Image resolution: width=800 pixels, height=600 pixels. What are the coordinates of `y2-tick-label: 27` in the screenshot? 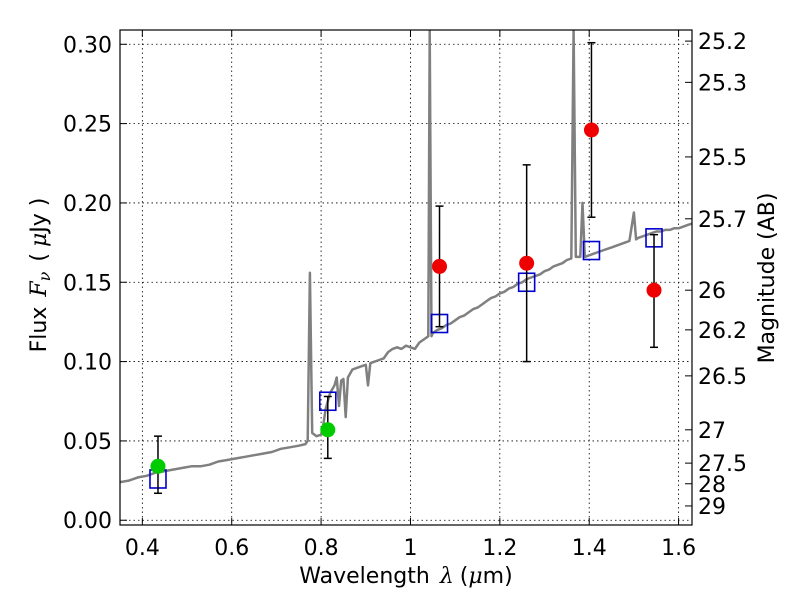 It's located at (712, 431).